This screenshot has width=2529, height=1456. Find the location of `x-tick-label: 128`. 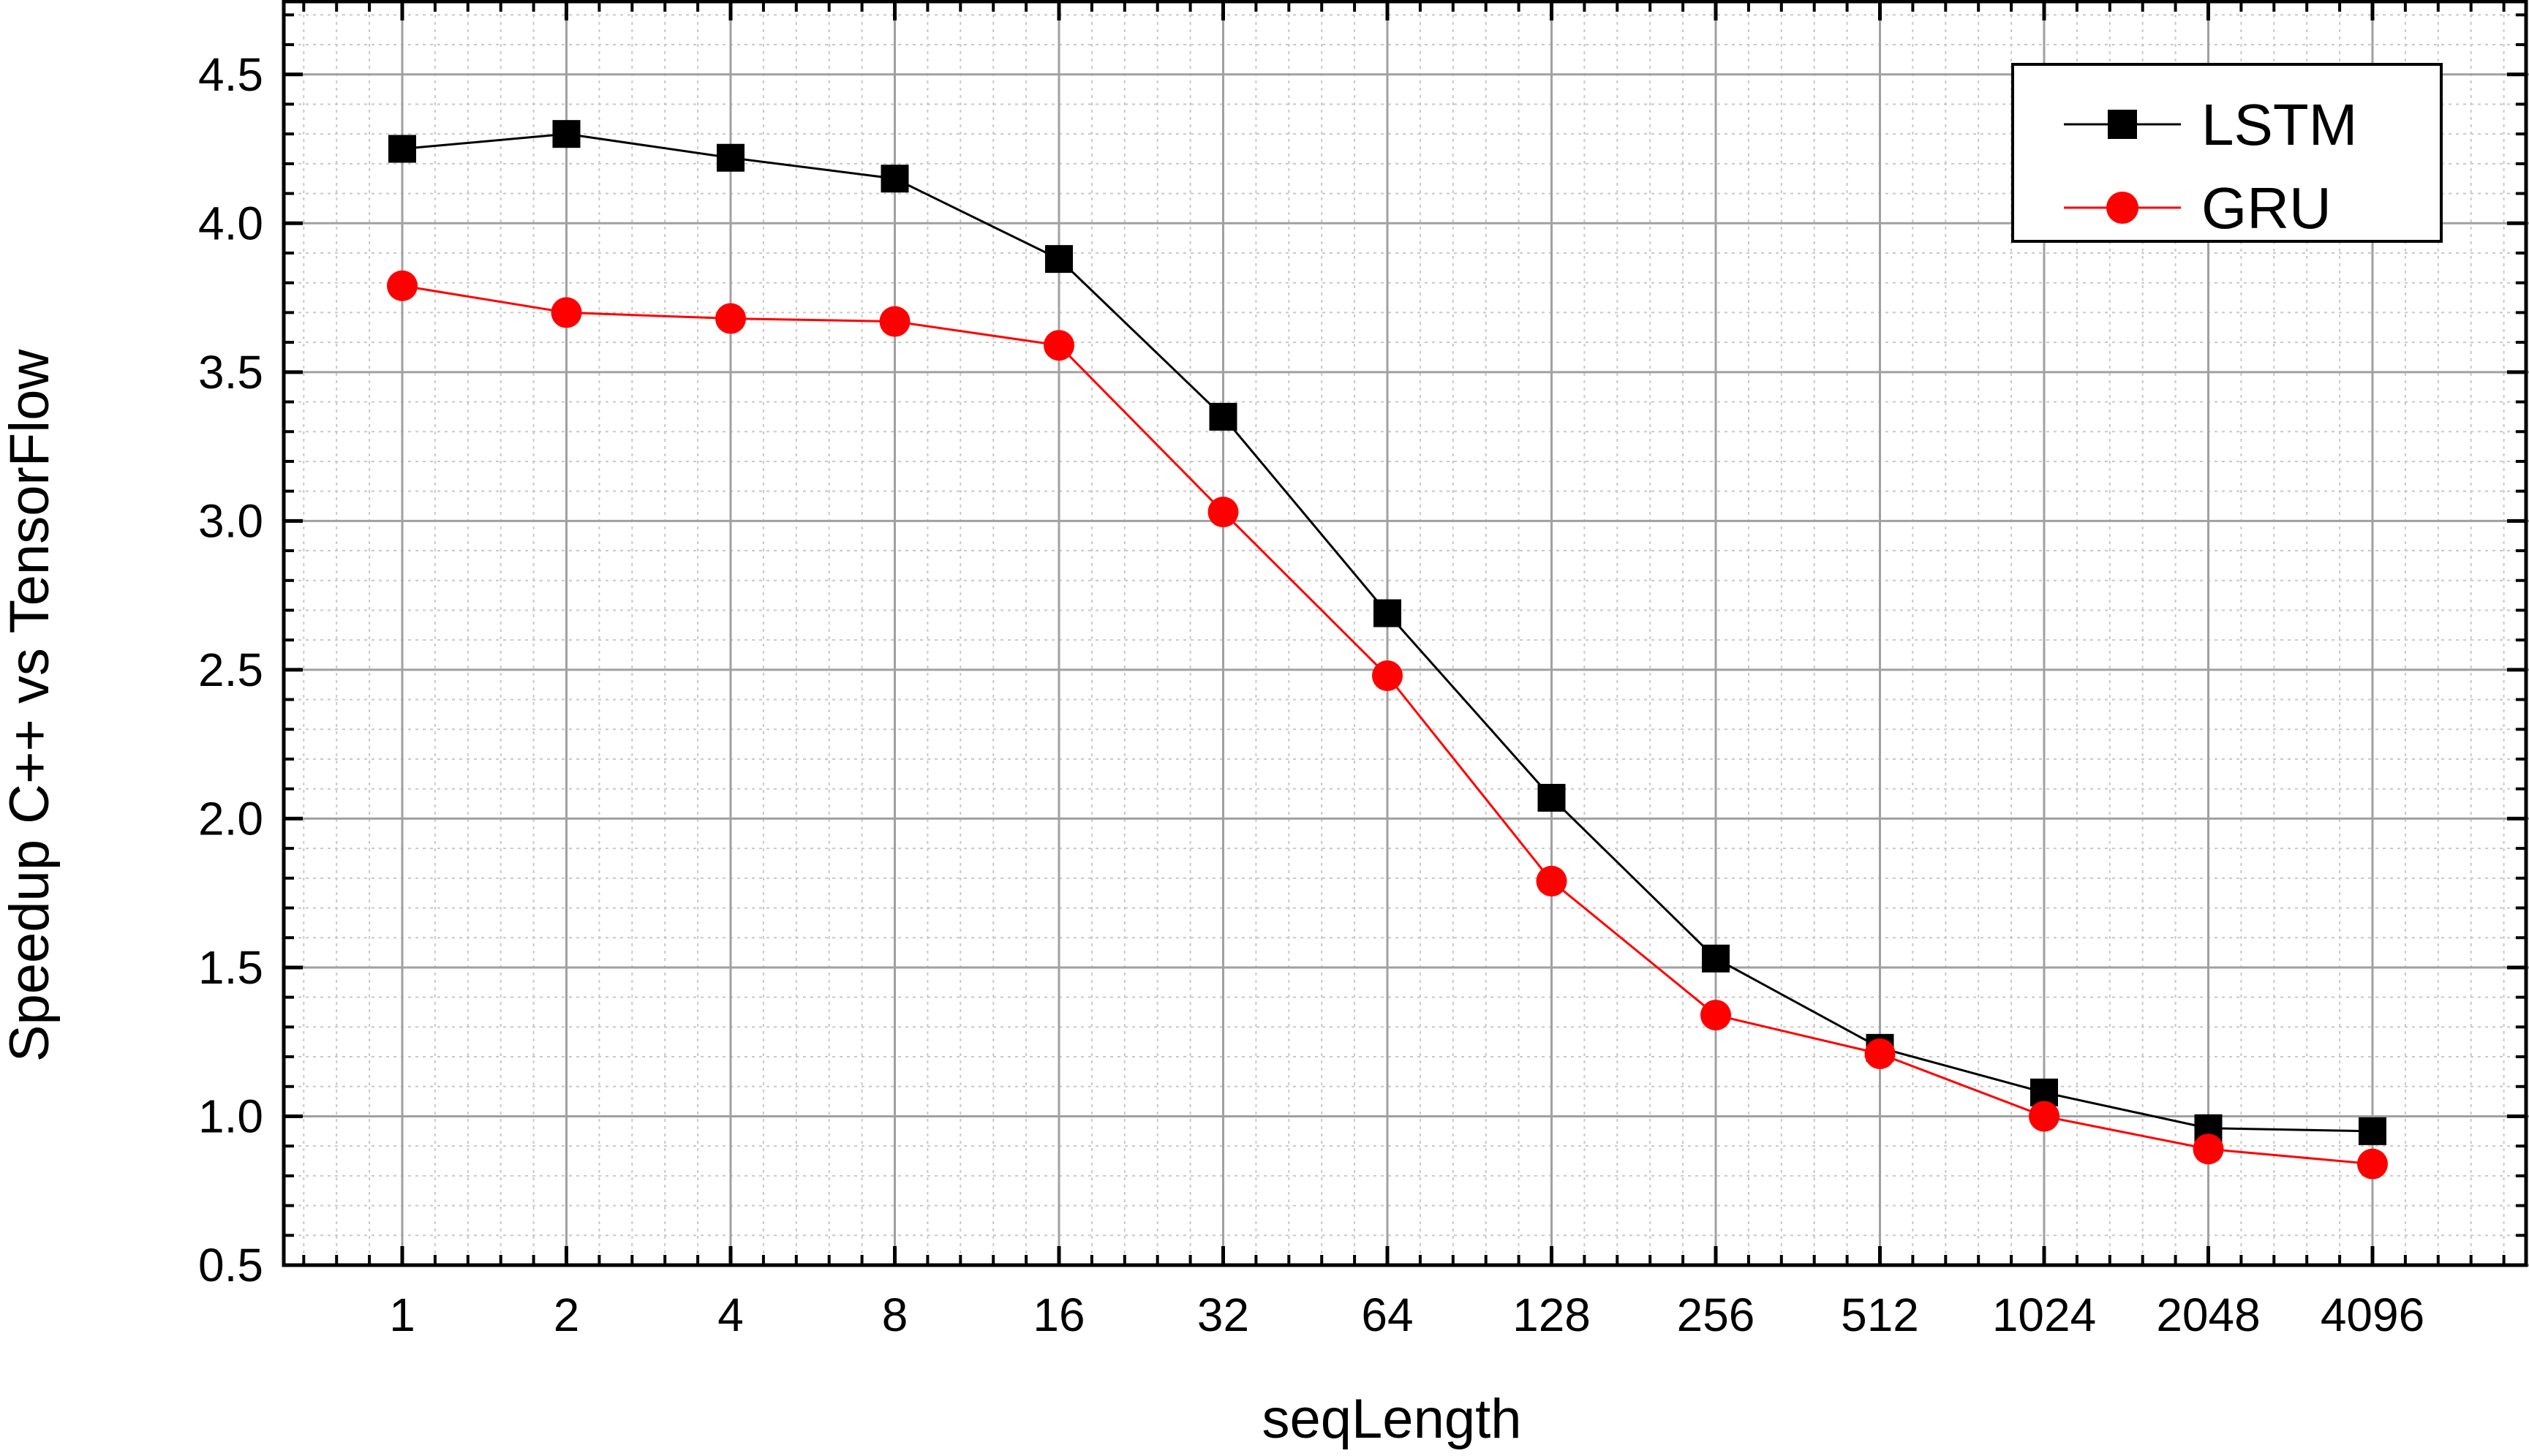

x-tick-label: 128 is located at coordinates (1551, 1315).